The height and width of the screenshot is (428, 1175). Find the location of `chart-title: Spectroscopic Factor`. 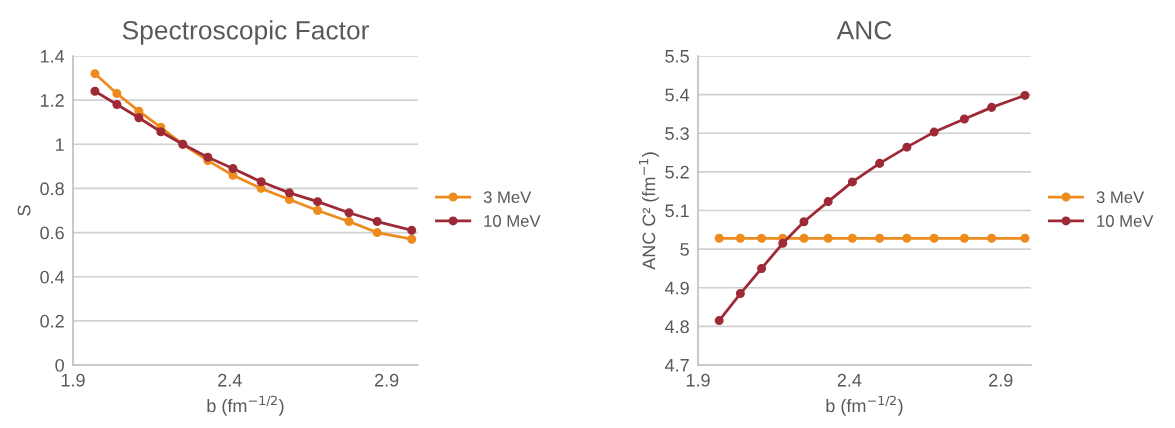

chart-title: Spectroscopic Factor is located at coordinates (245, 32).